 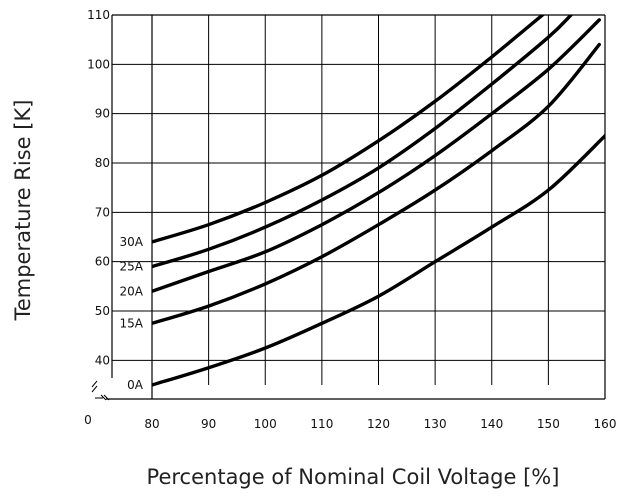 I want to click on x-tick-label-80: 80, so click(x=151, y=424).